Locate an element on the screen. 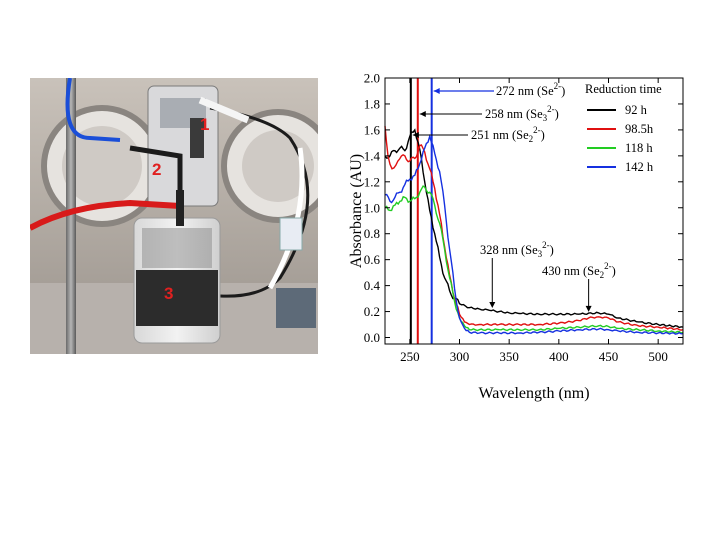 This screenshot has width=720, height=540. y-axis-title: Absorbance (AU) is located at coordinates (356, 211).